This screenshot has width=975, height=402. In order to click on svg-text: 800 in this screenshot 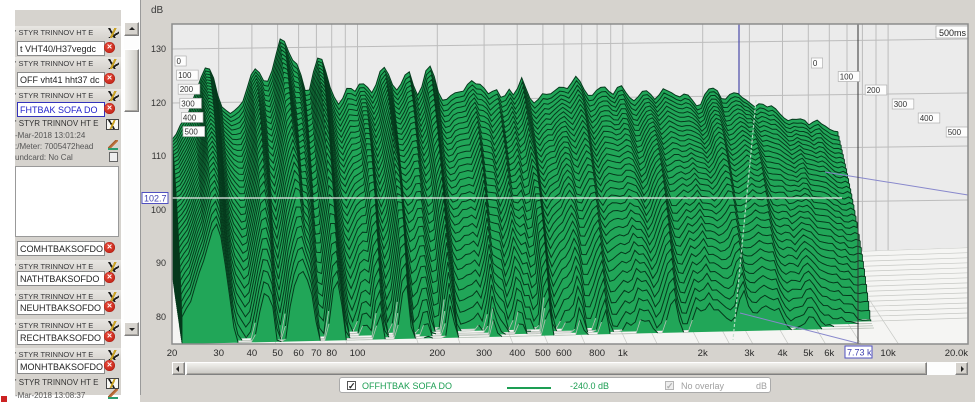, I will do `click(597, 353)`.